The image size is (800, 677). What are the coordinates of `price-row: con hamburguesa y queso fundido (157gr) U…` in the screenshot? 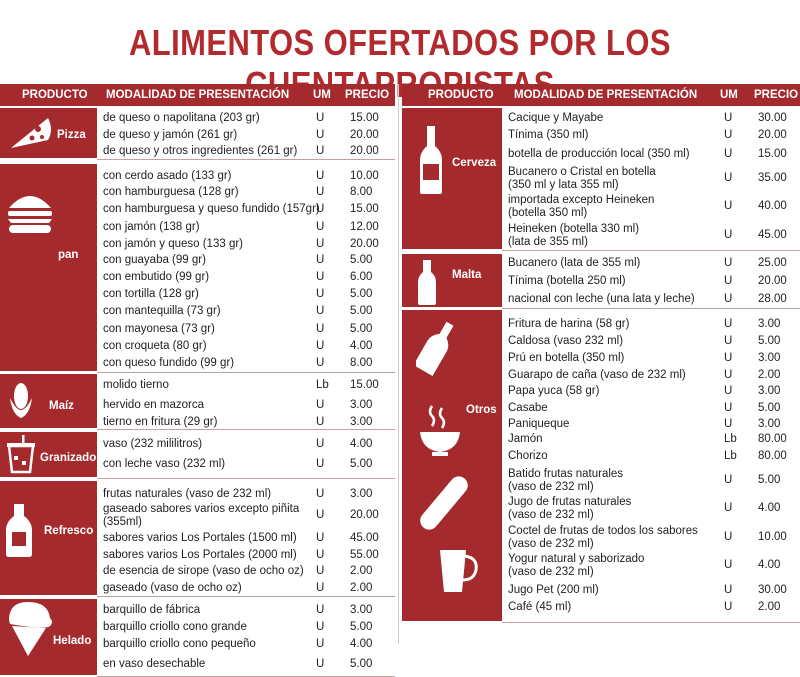 It's located at (197, 211).